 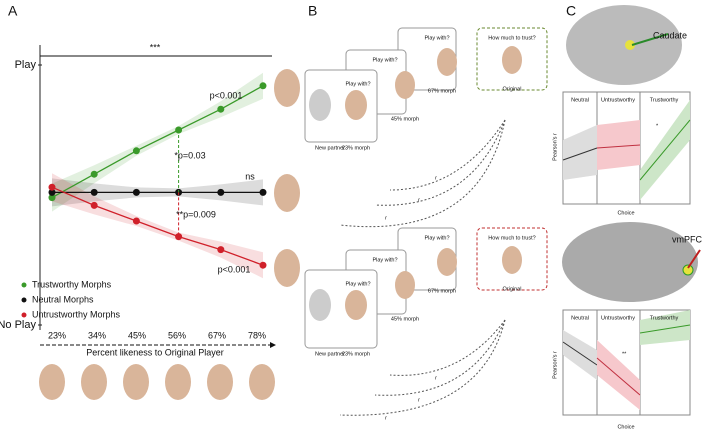 What do you see at coordinates (63, 299) in the screenshot?
I see `legend-label: Neutral Morphs` at bounding box center [63, 299].